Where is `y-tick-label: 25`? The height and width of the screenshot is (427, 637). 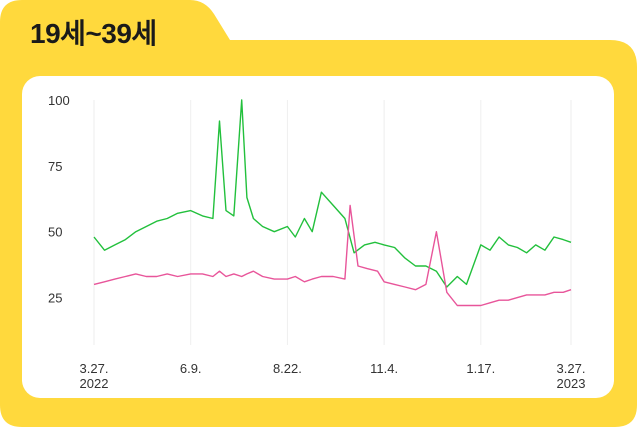
y-tick-label: 25 is located at coordinates (55, 298).